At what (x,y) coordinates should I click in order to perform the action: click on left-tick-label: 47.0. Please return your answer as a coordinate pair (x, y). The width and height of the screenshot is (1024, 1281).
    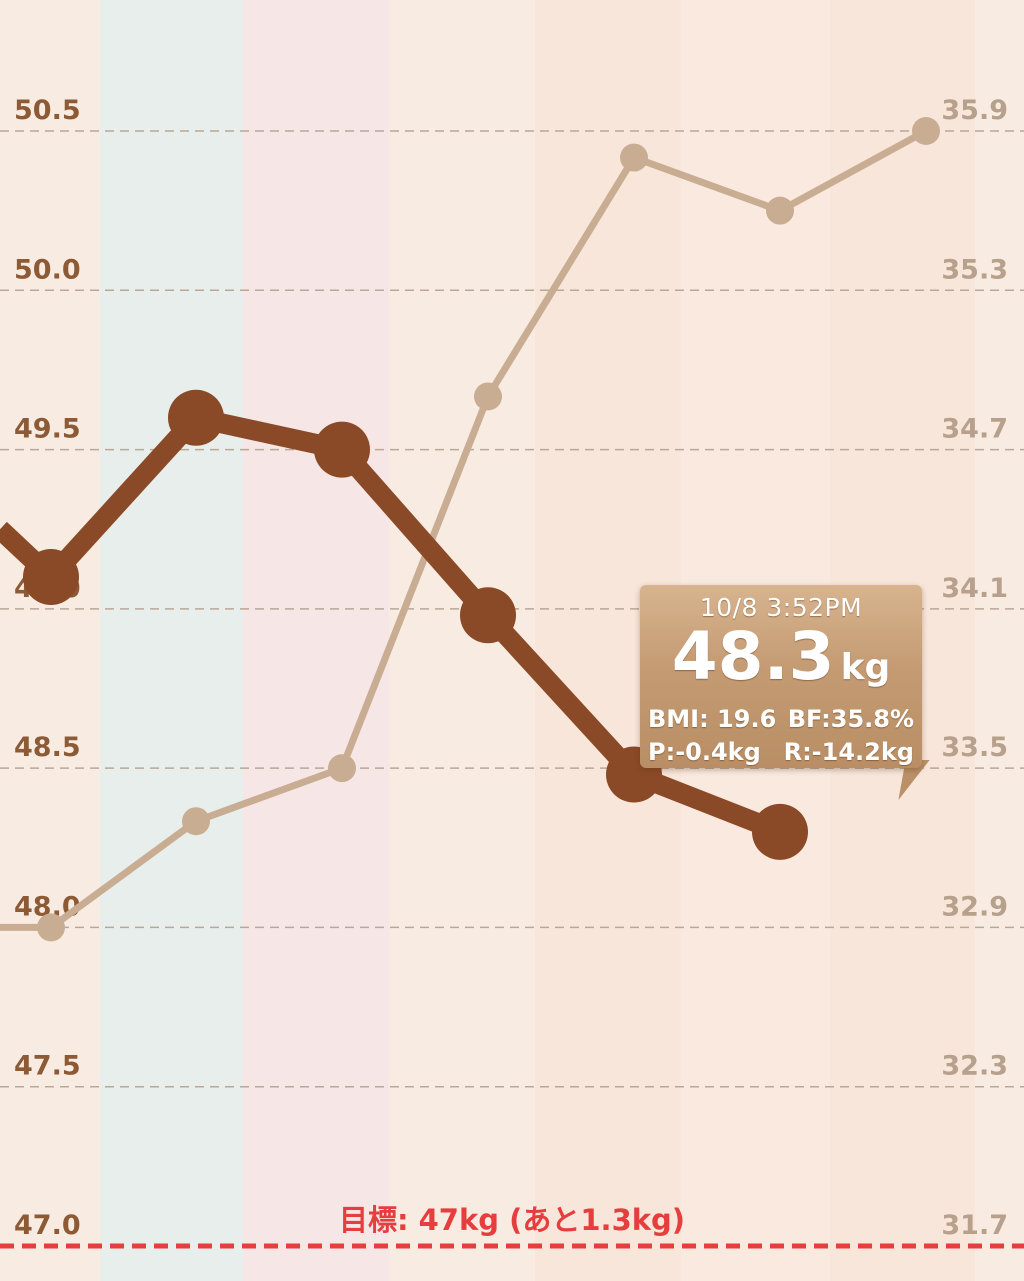
    Looking at the image, I should click on (47, 1225).